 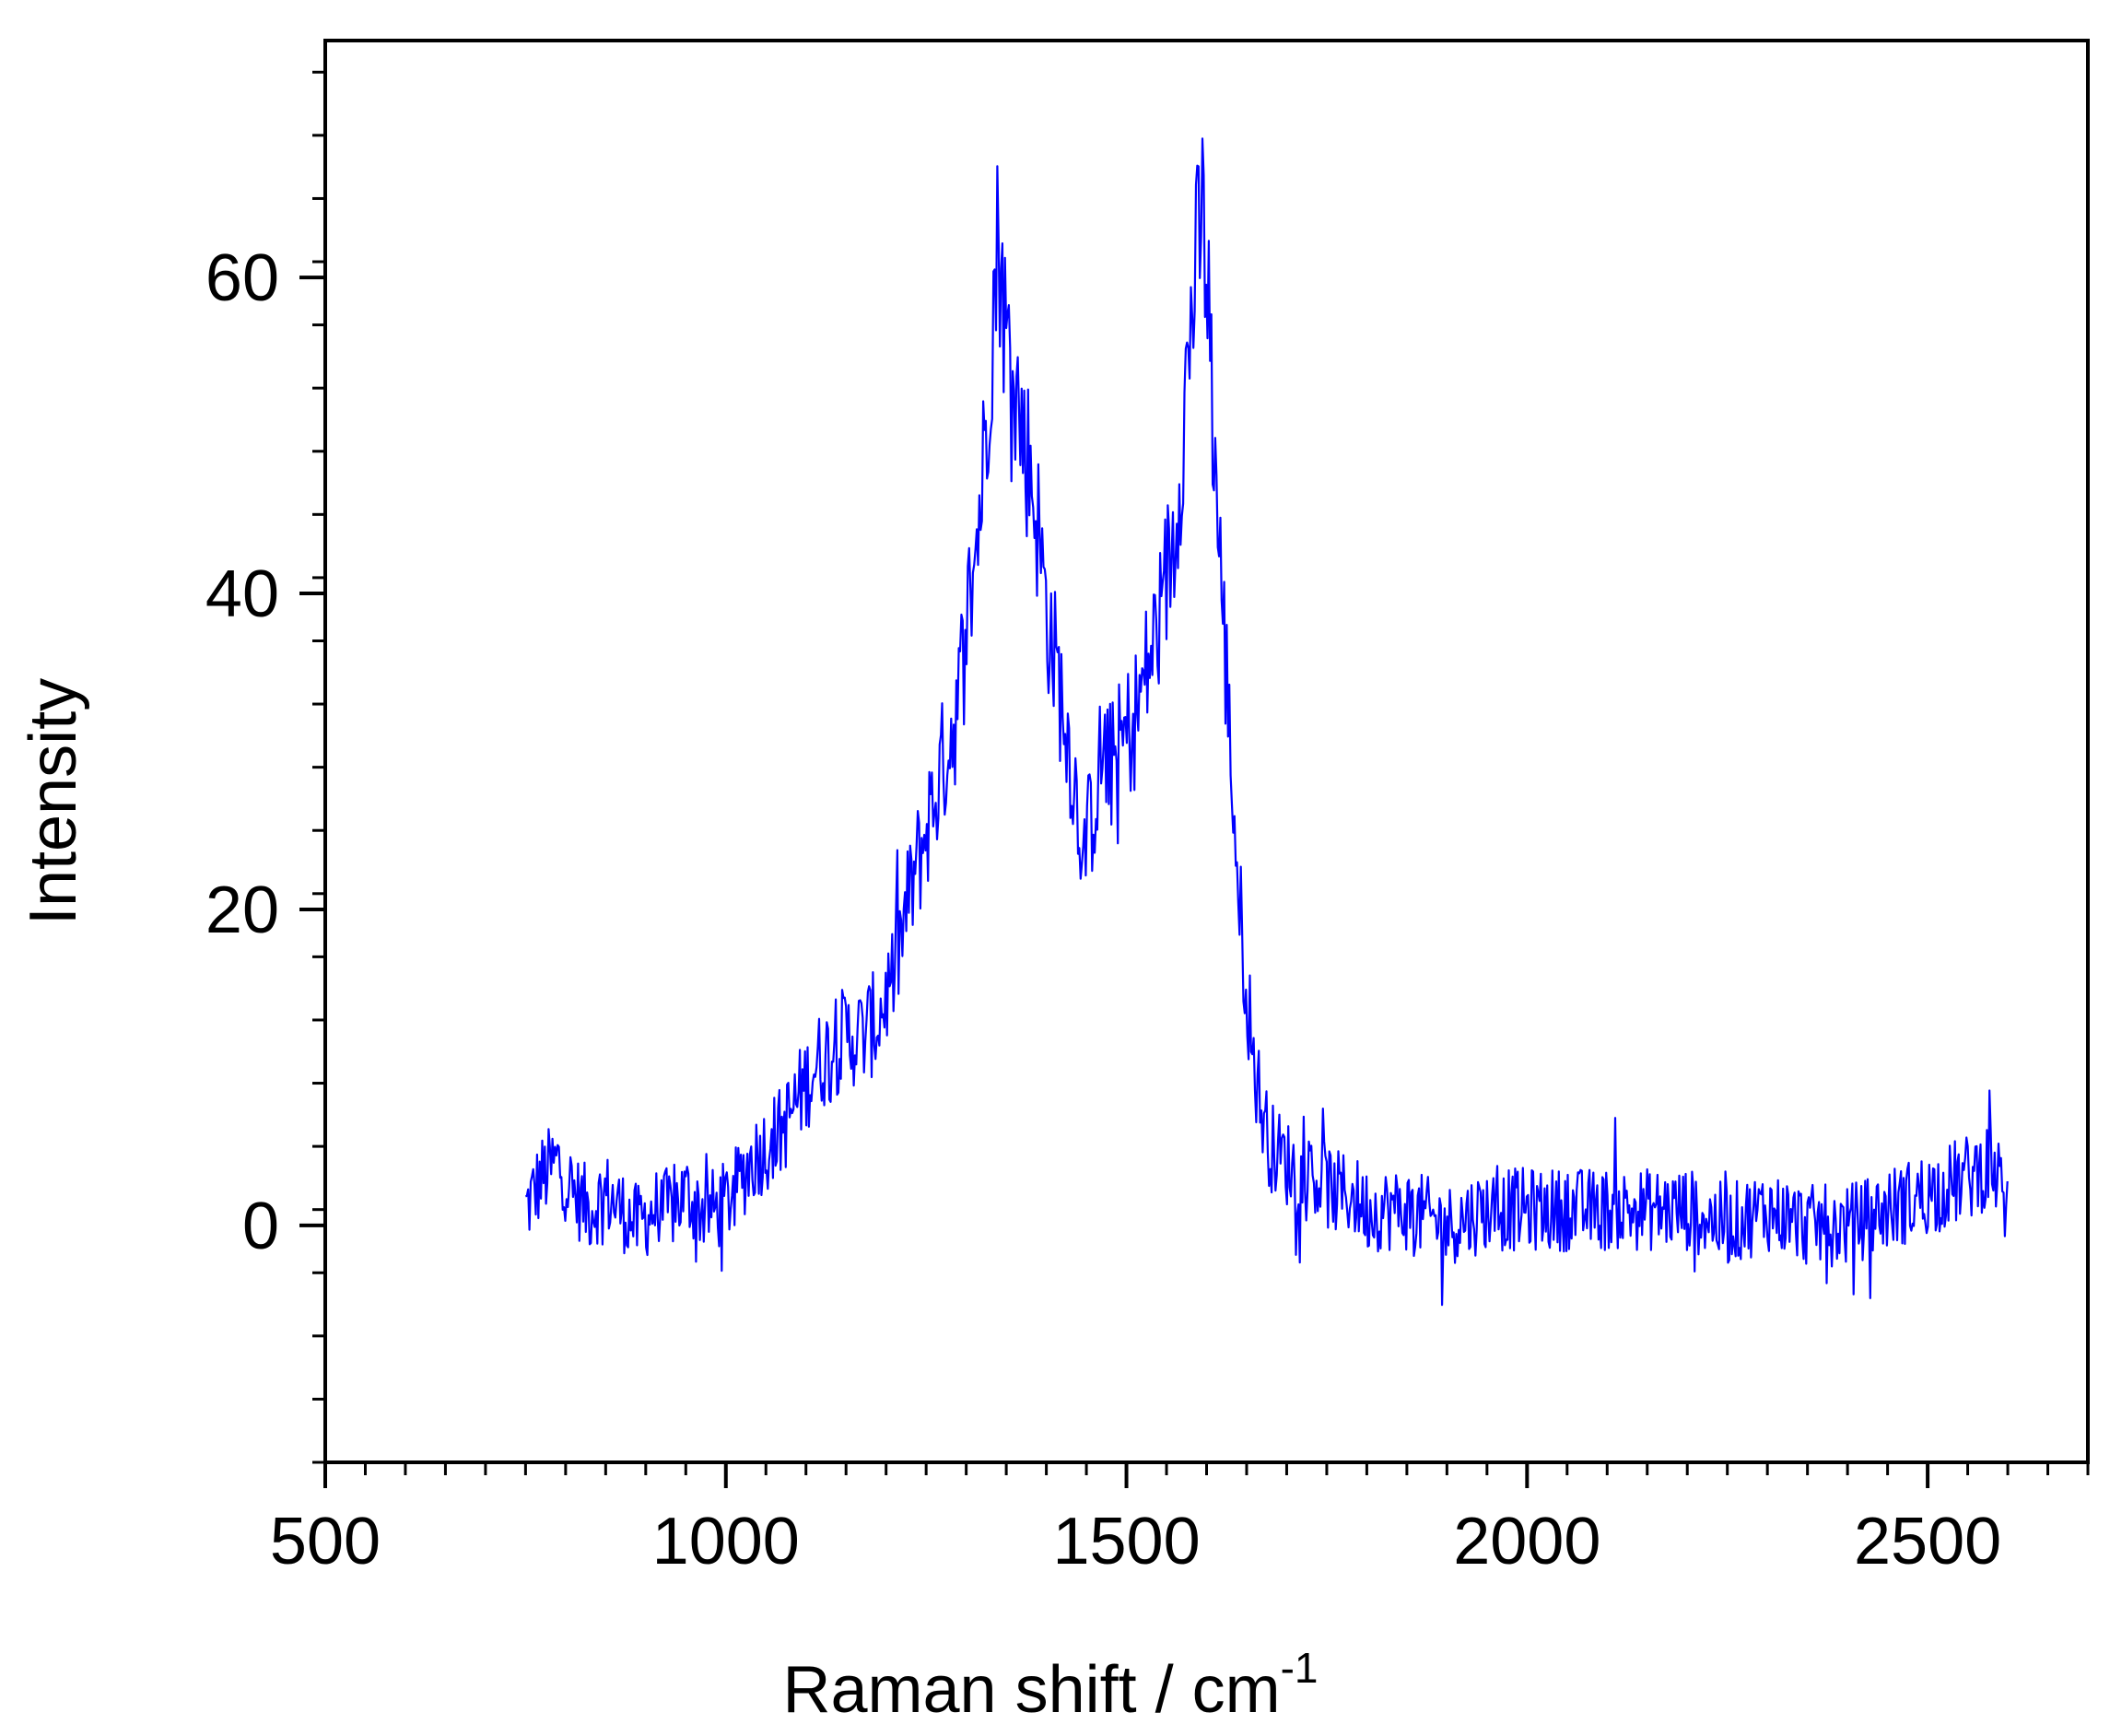 What do you see at coordinates (242, 752) in the screenshot?
I see `y-tick-labels: 0 20 40 60` at bounding box center [242, 752].